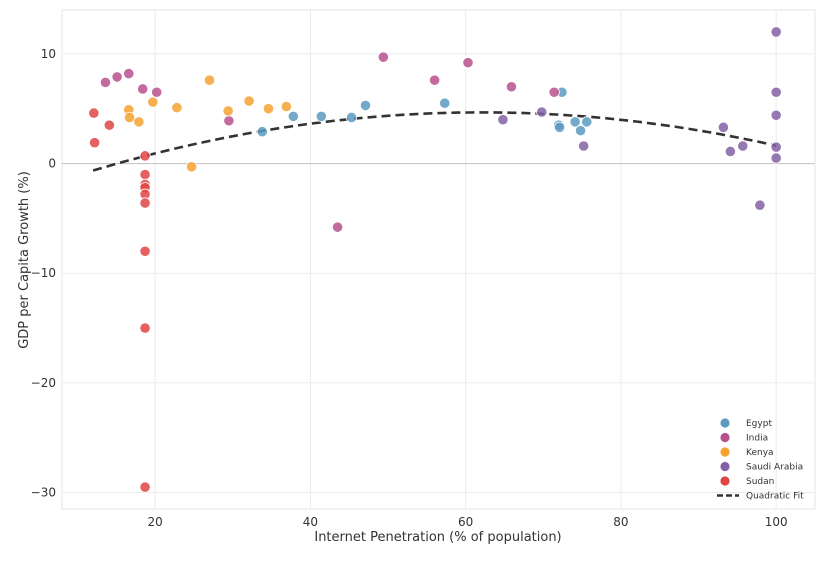 The height and width of the screenshot is (564, 825). Describe the element at coordinates (52, 164) in the screenshot. I see `y-tick-label: 0` at that location.